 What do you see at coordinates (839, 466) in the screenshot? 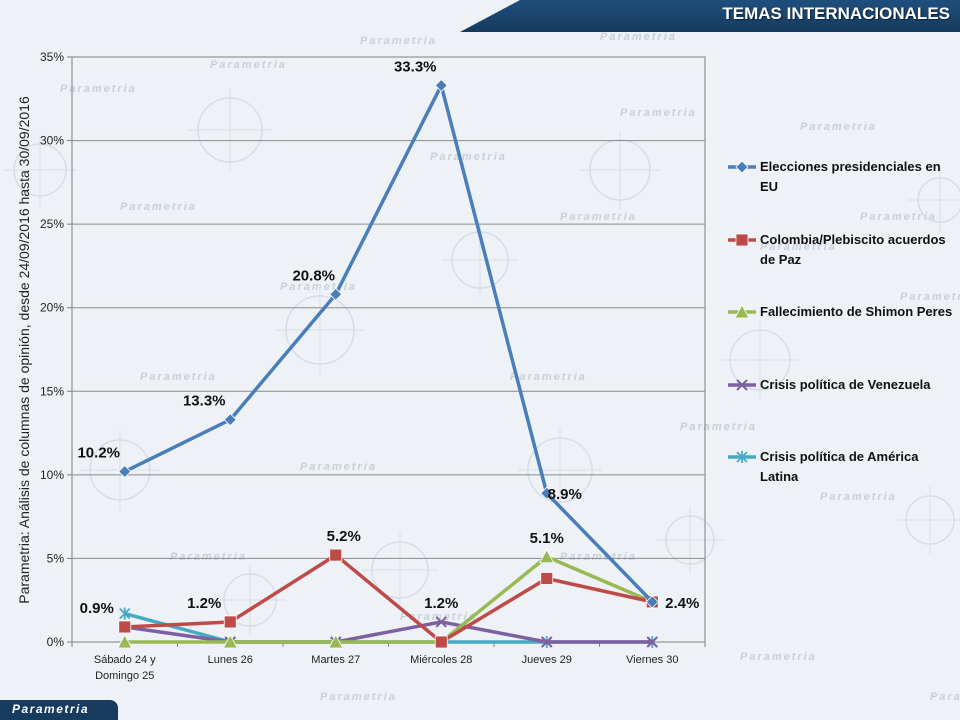
I see `legend-label: Crisis política de América Latina` at bounding box center [839, 466].